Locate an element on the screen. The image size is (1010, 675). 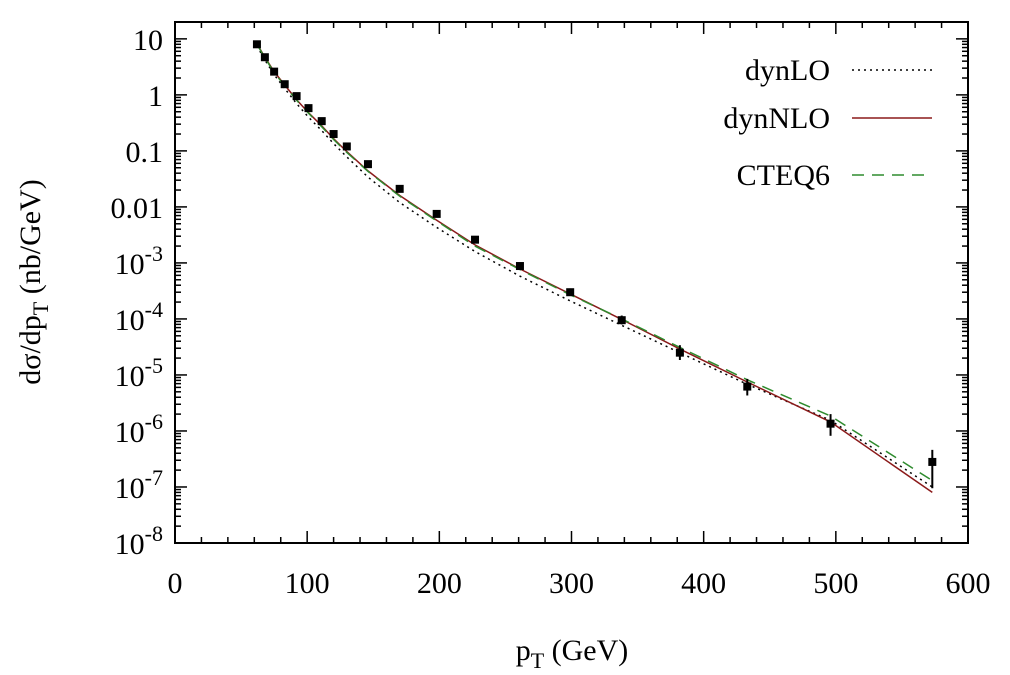
y-tick-label: 10⁻⁵ is located at coordinates (139, 373).